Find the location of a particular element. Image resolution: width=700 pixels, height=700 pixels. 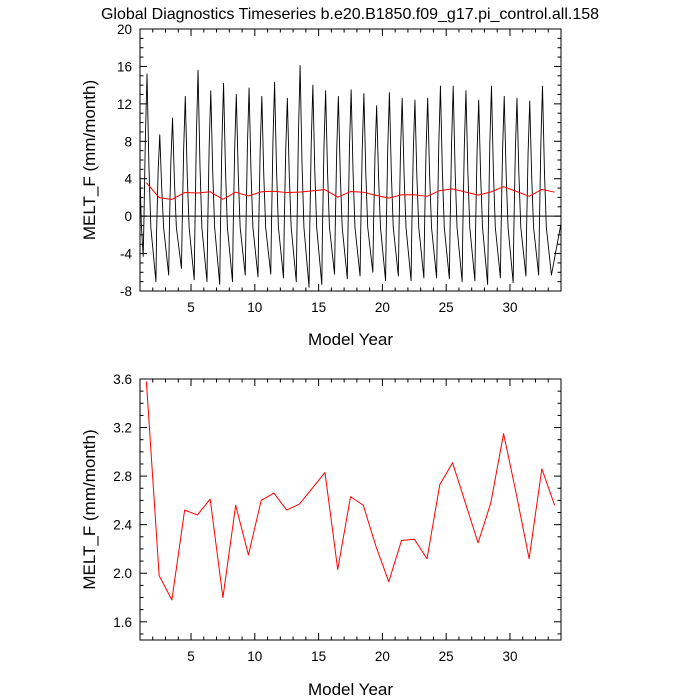

y-tick-label: -8 is located at coordinates (126, 291).